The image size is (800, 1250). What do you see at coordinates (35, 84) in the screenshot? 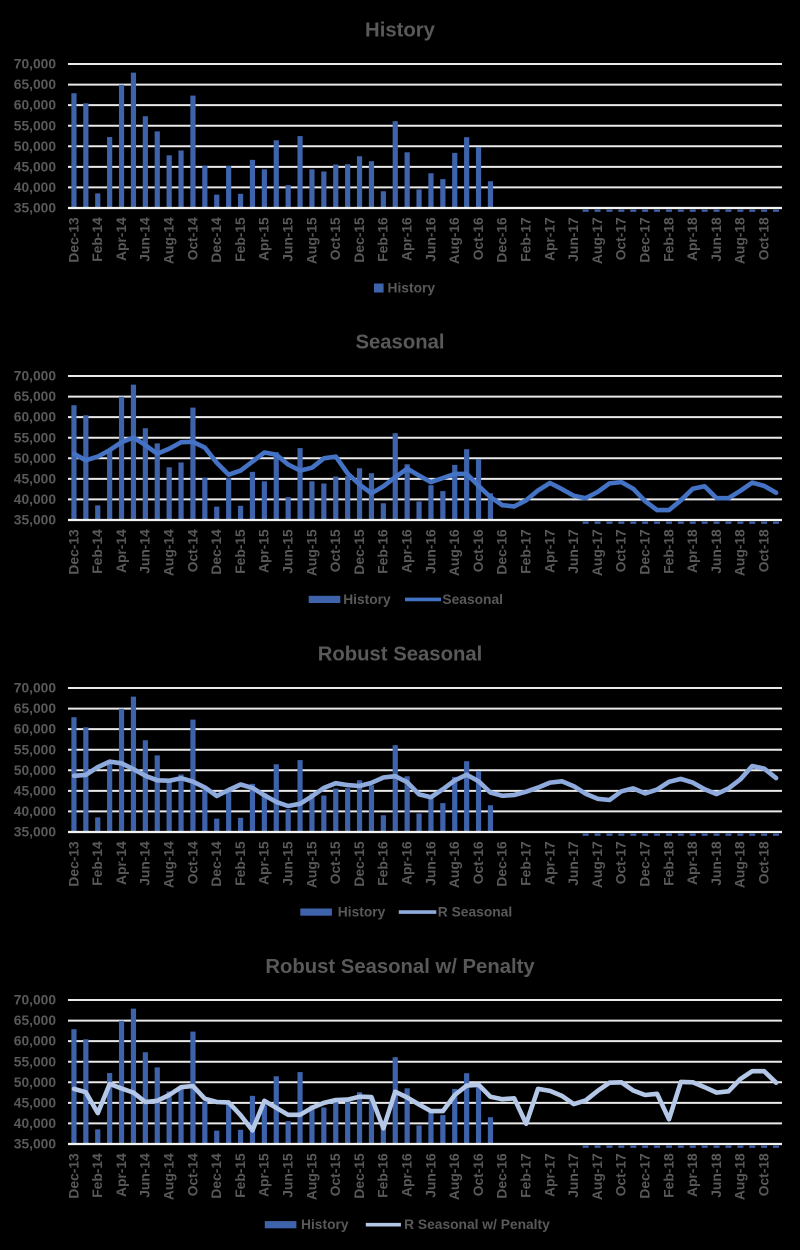
I see `svg-text: 65,000` at bounding box center [35, 84].